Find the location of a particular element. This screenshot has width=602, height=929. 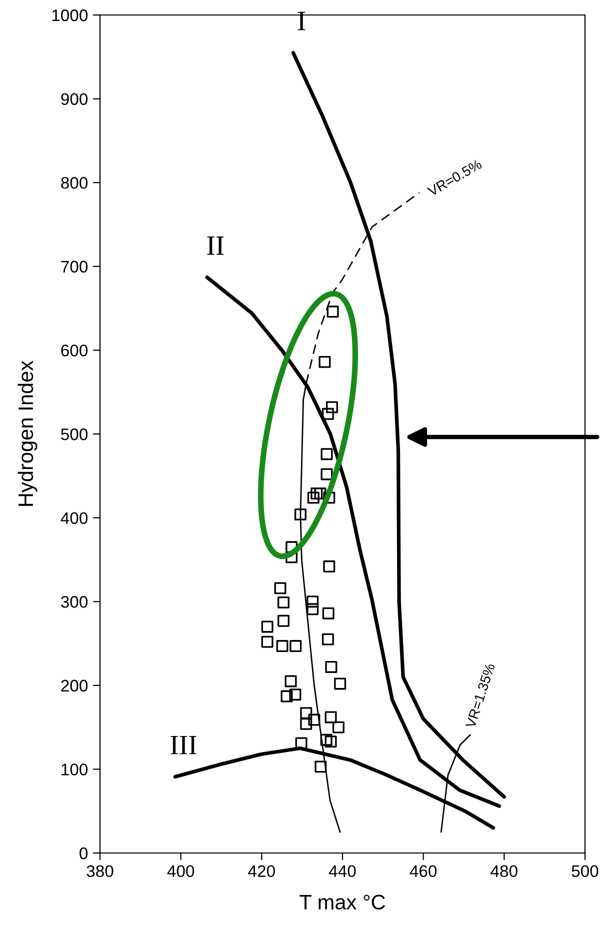

y-axis-title: Hydrogen Index is located at coordinates (28, 433).